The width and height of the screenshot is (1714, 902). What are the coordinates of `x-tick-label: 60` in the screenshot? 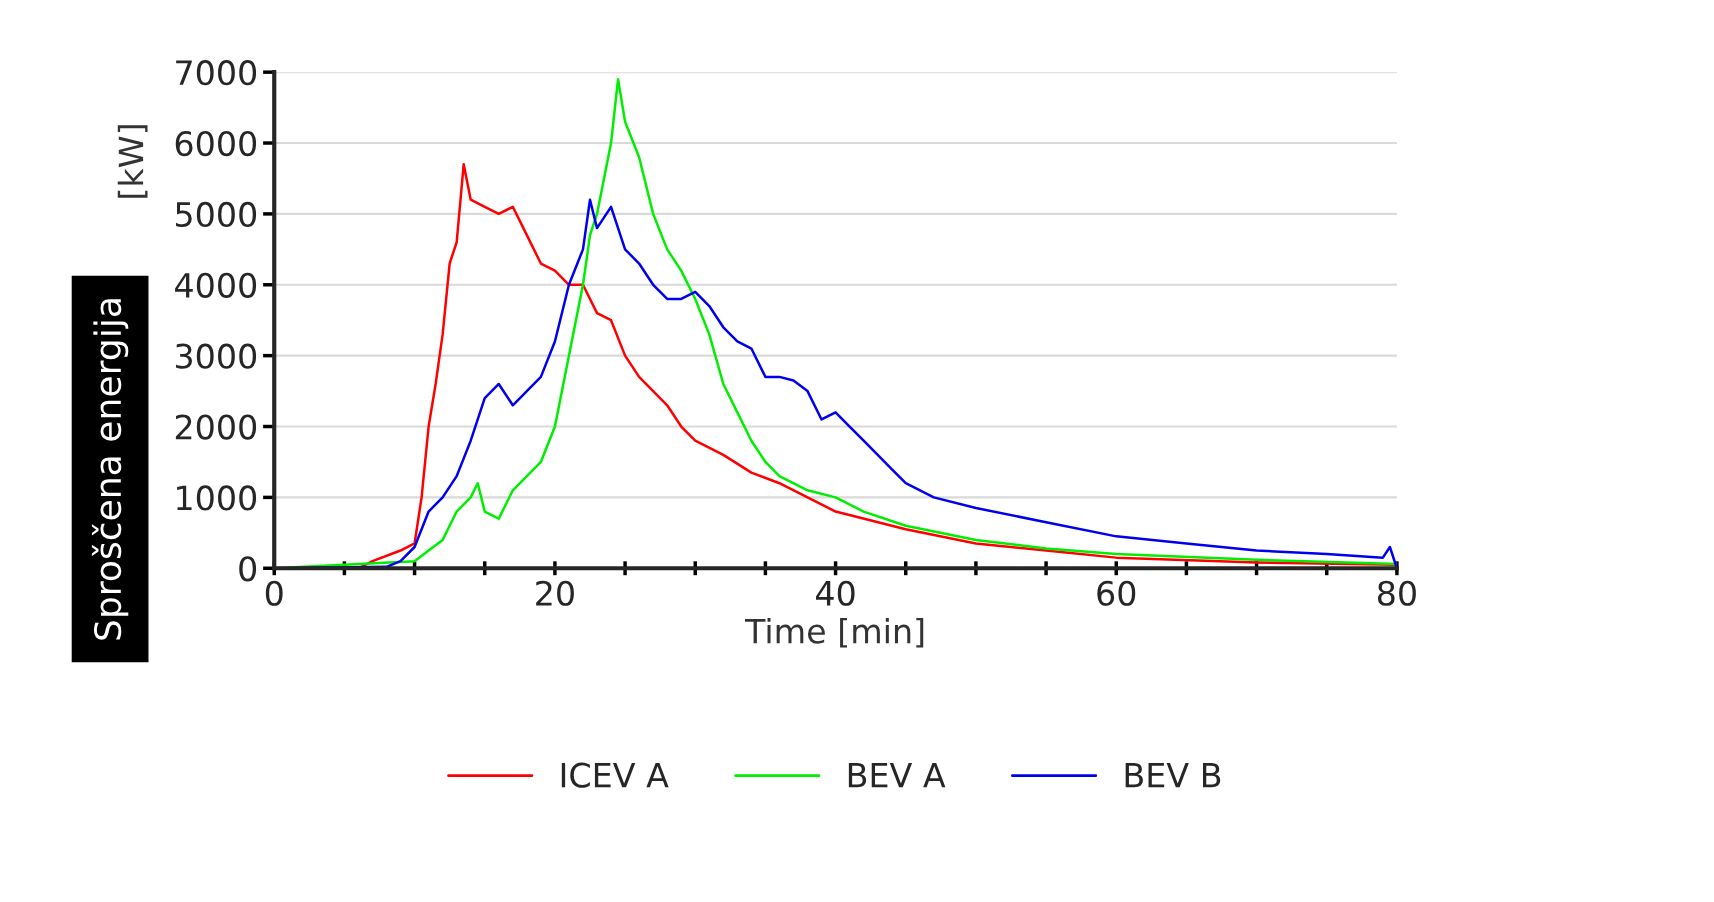 It's located at (1116, 593).